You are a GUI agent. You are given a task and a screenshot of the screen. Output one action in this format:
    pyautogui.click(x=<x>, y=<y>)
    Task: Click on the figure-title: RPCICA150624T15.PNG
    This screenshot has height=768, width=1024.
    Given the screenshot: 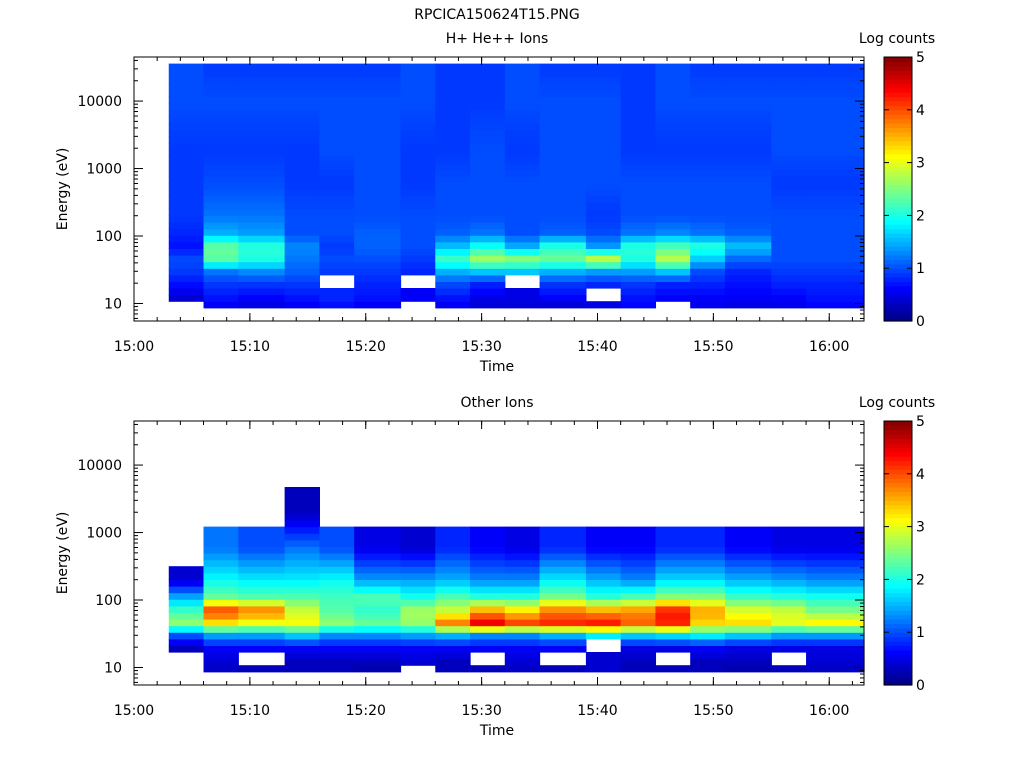 What is the action you would take?
    pyautogui.click(x=496, y=15)
    